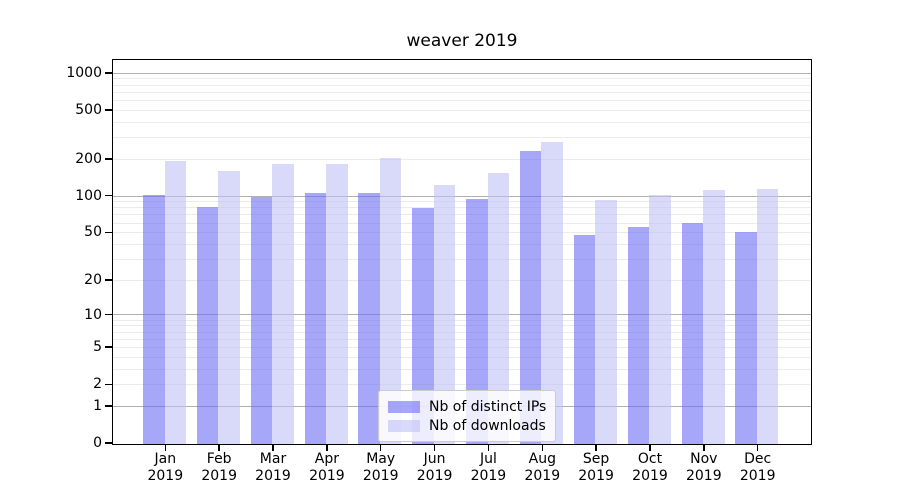 The width and height of the screenshot is (900, 500). What do you see at coordinates (462, 41) in the screenshot?
I see `chart-title: weaver 2019` at bounding box center [462, 41].